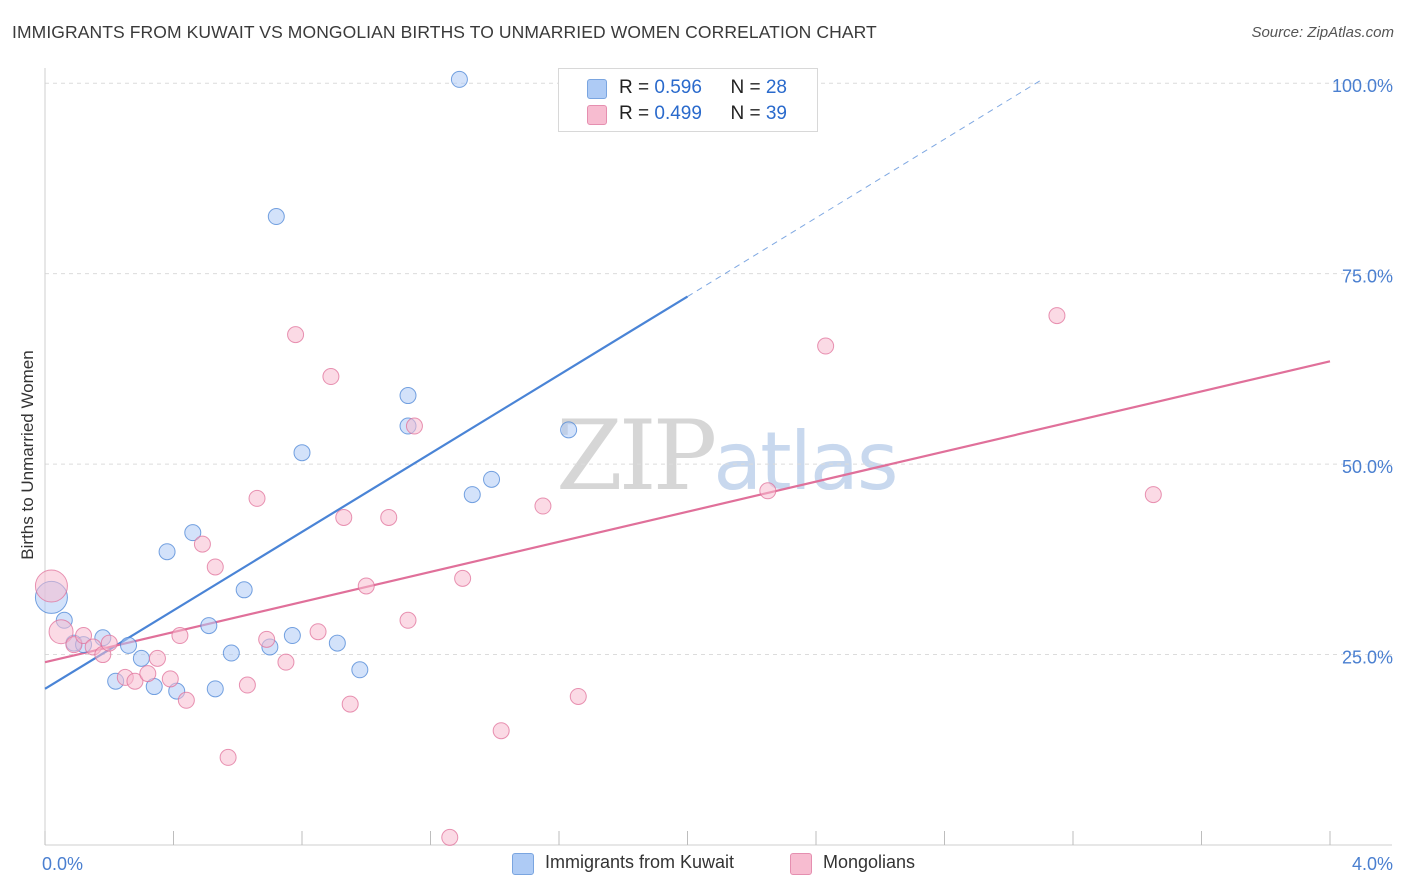  I want to click on bottom-legend-label-kuwait: Immigrants from Kuwait, so click(640, 862).